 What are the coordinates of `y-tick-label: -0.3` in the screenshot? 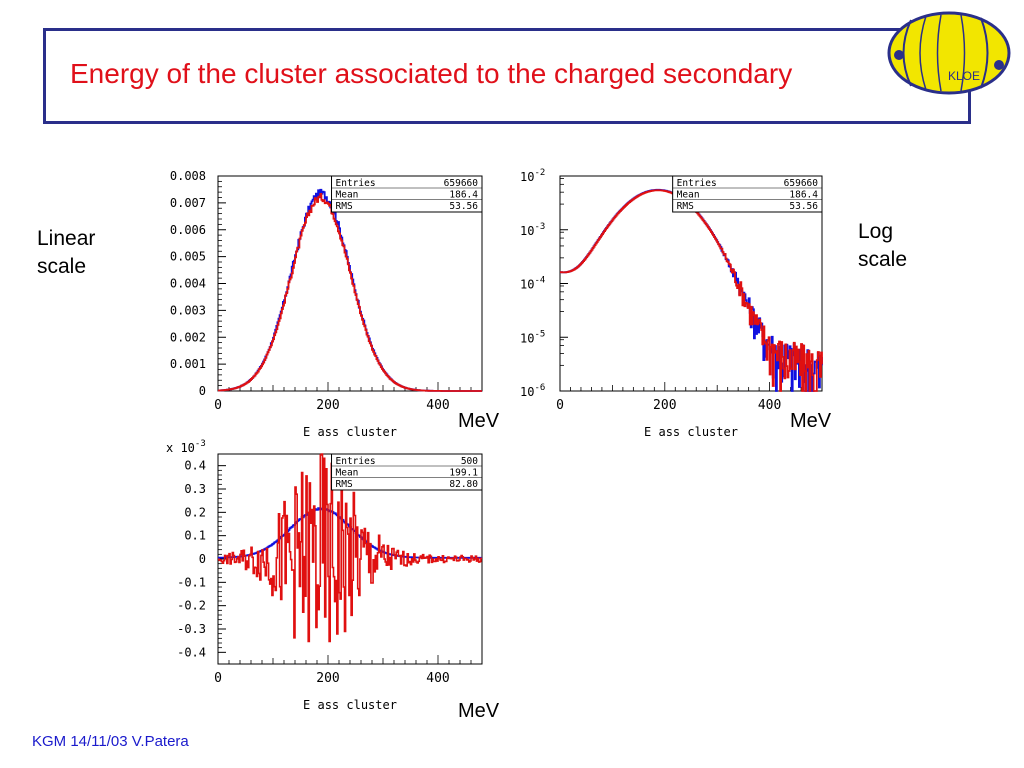 It's located at (191, 629).